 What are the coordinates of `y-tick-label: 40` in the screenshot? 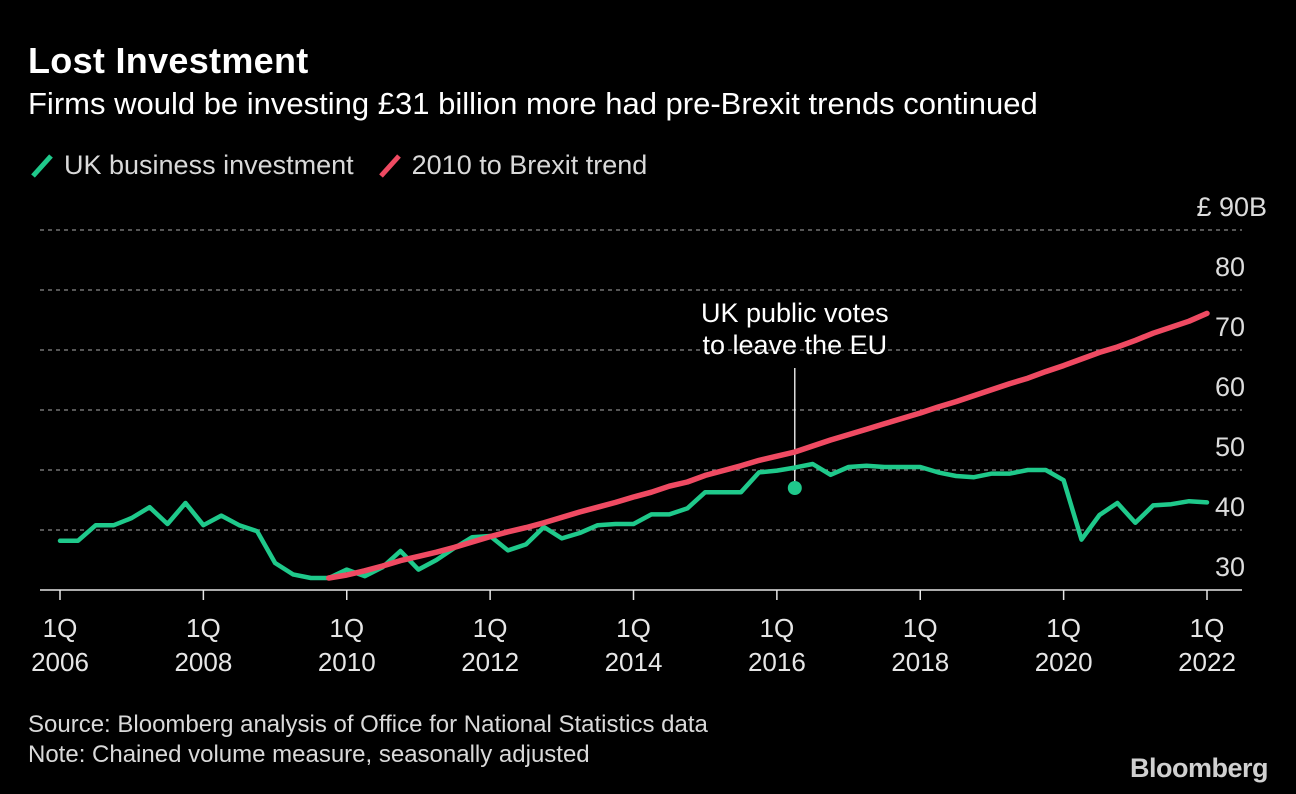 It's located at (1230, 507).